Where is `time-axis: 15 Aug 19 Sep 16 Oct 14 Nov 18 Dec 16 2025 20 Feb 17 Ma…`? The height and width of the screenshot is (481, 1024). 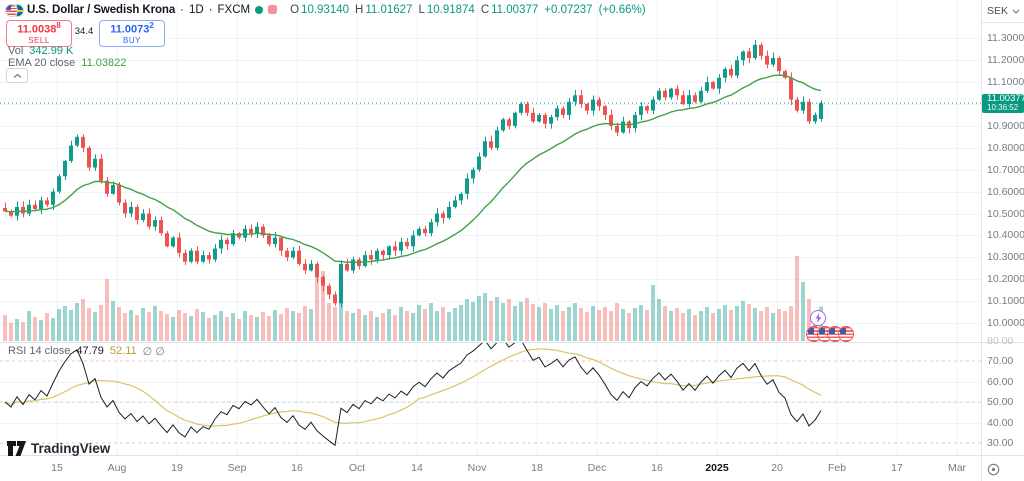
time-axis: 15 Aug 19 Sep 16 Oct 14 Nov 18 Dec 16 2025 20 Feb 17 Ma… is located at coordinates (512, 468).